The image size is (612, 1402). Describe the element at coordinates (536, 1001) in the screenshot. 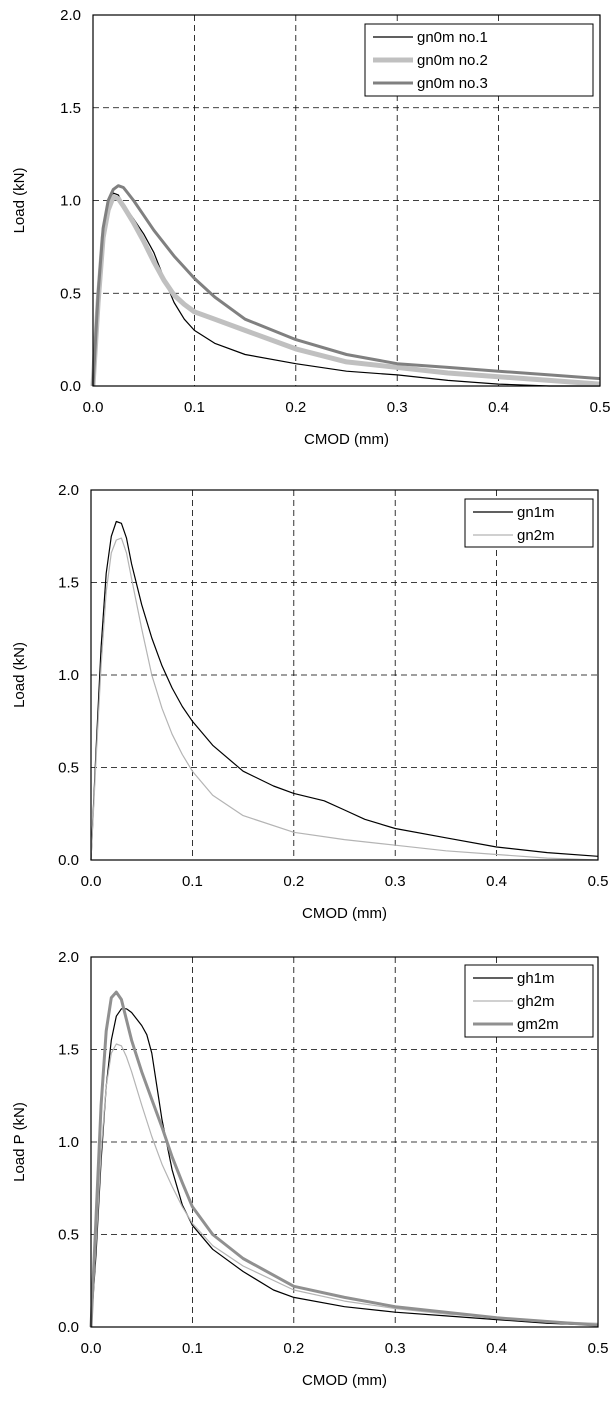

I see `legend-label: gh2m` at that location.